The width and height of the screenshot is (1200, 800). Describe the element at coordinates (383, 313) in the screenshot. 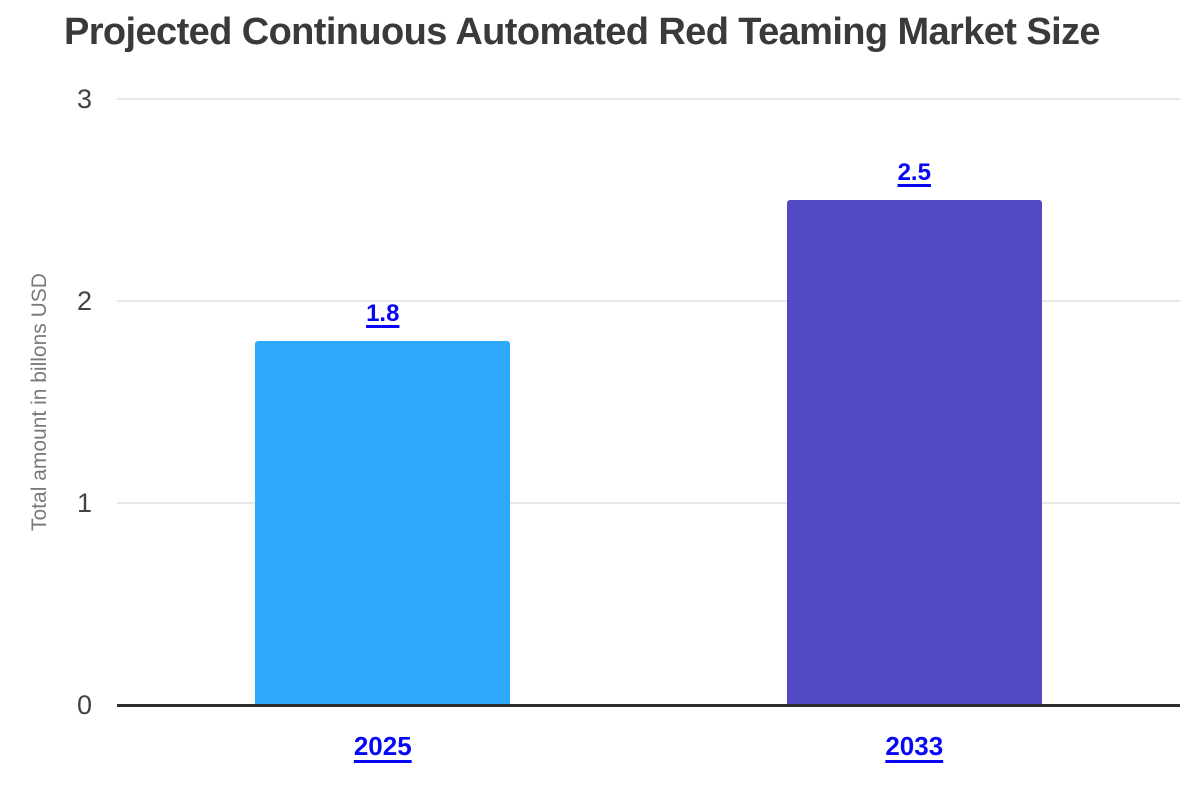

I see `bar-value-label: 1.8` at that location.